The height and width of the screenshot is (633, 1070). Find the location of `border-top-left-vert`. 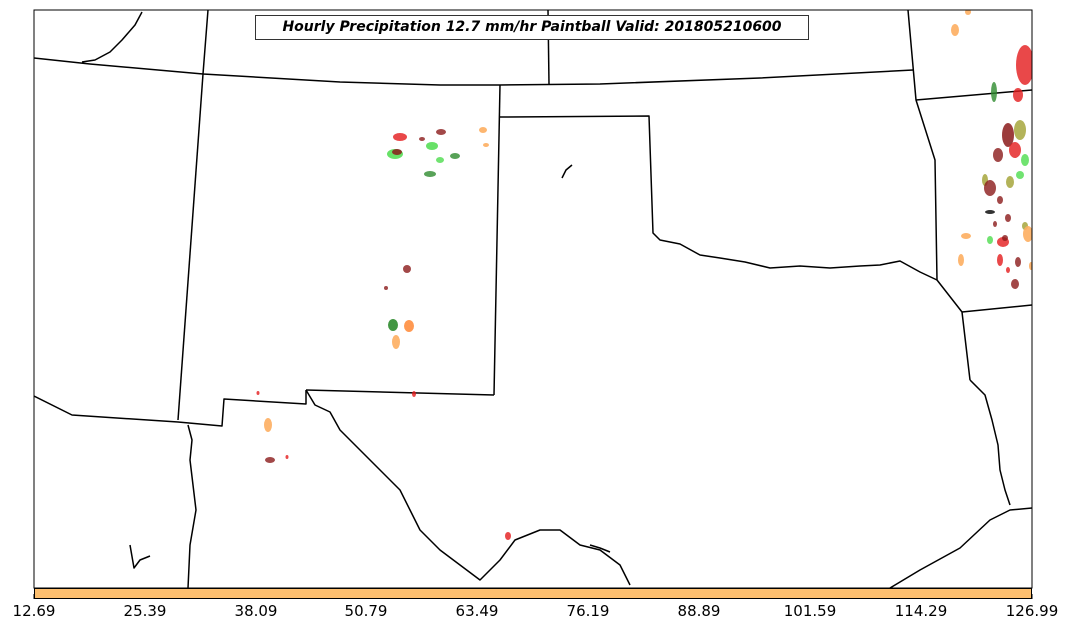

border-top-left-vert is located at coordinates (205, 42).